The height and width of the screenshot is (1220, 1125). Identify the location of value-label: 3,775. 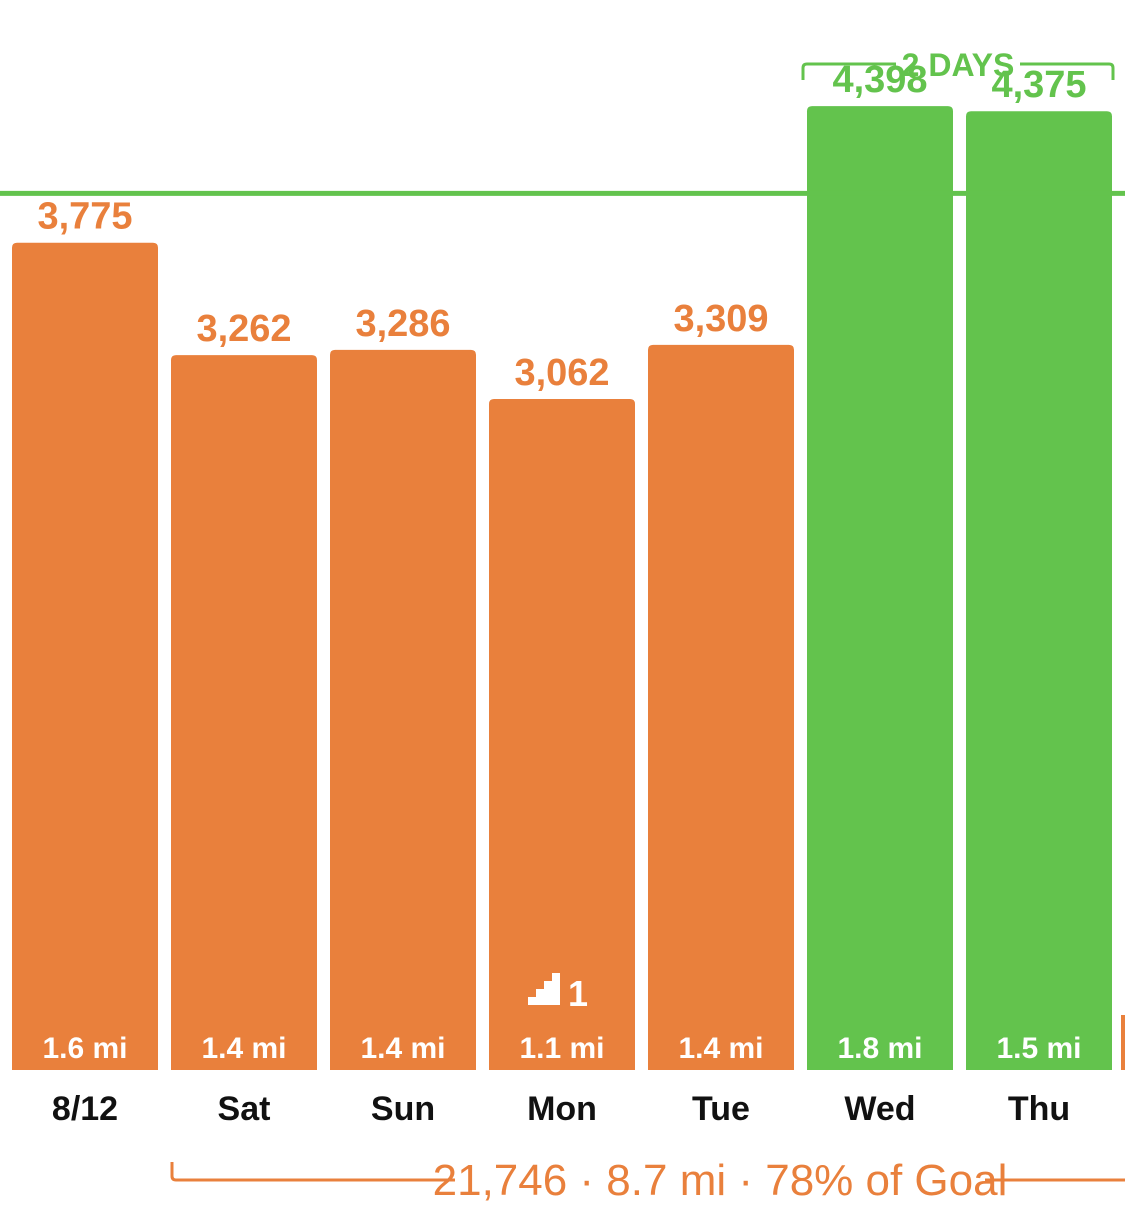
(84, 217).